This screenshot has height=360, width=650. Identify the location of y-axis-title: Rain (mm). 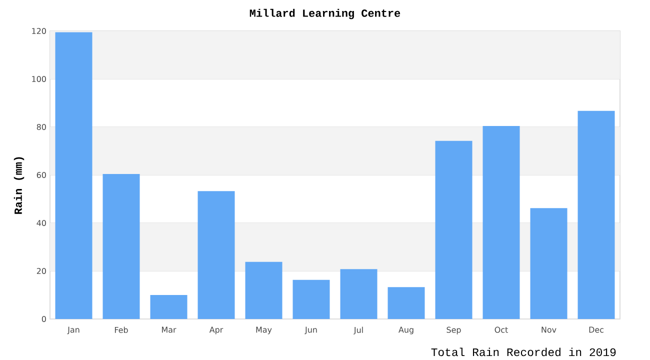
(19, 185).